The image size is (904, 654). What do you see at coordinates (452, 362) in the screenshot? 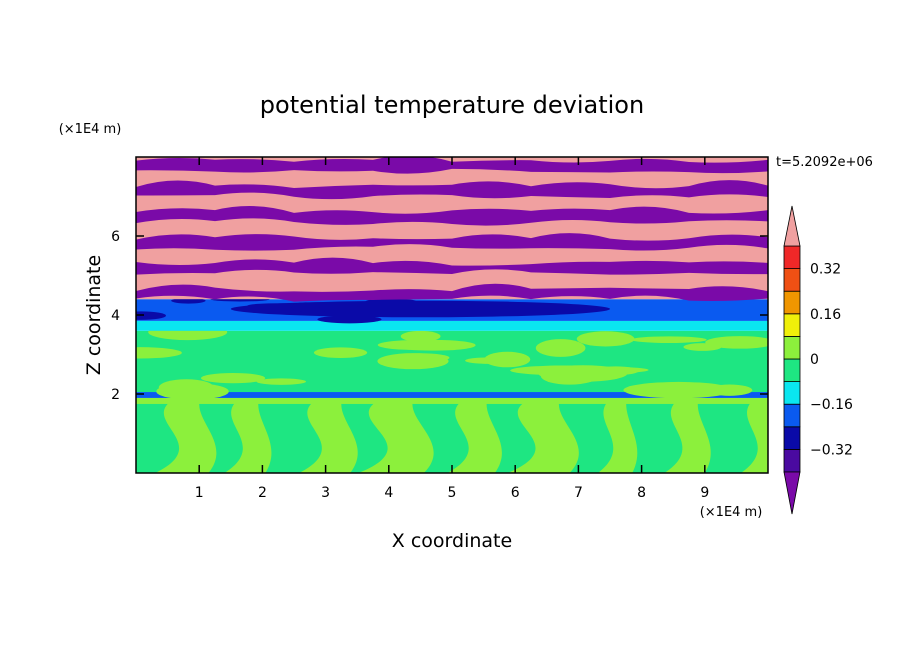
I see `field-band-patches` at bounding box center [452, 362].